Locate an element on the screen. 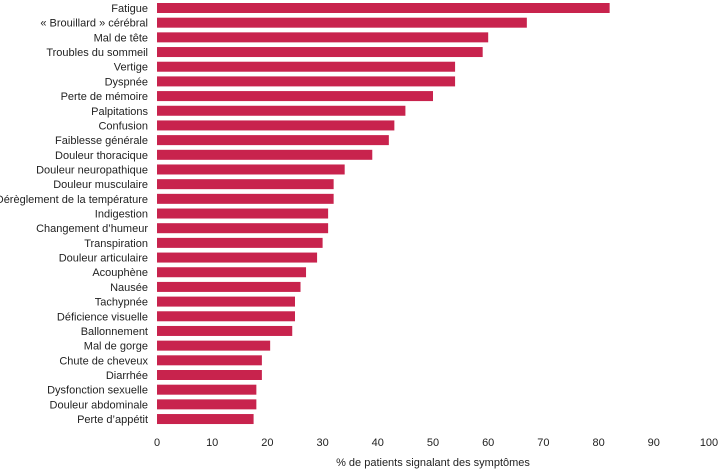 This screenshot has width=720, height=469. category-label: Indigestion is located at coordinates (121, 215).